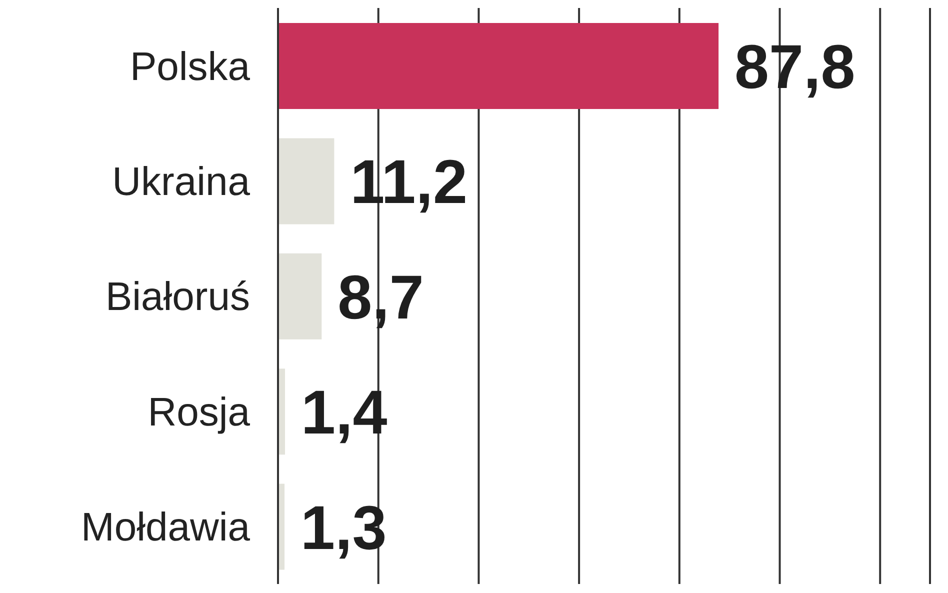  I want to click on y-tick-label: Rosja, so click(199, 412).